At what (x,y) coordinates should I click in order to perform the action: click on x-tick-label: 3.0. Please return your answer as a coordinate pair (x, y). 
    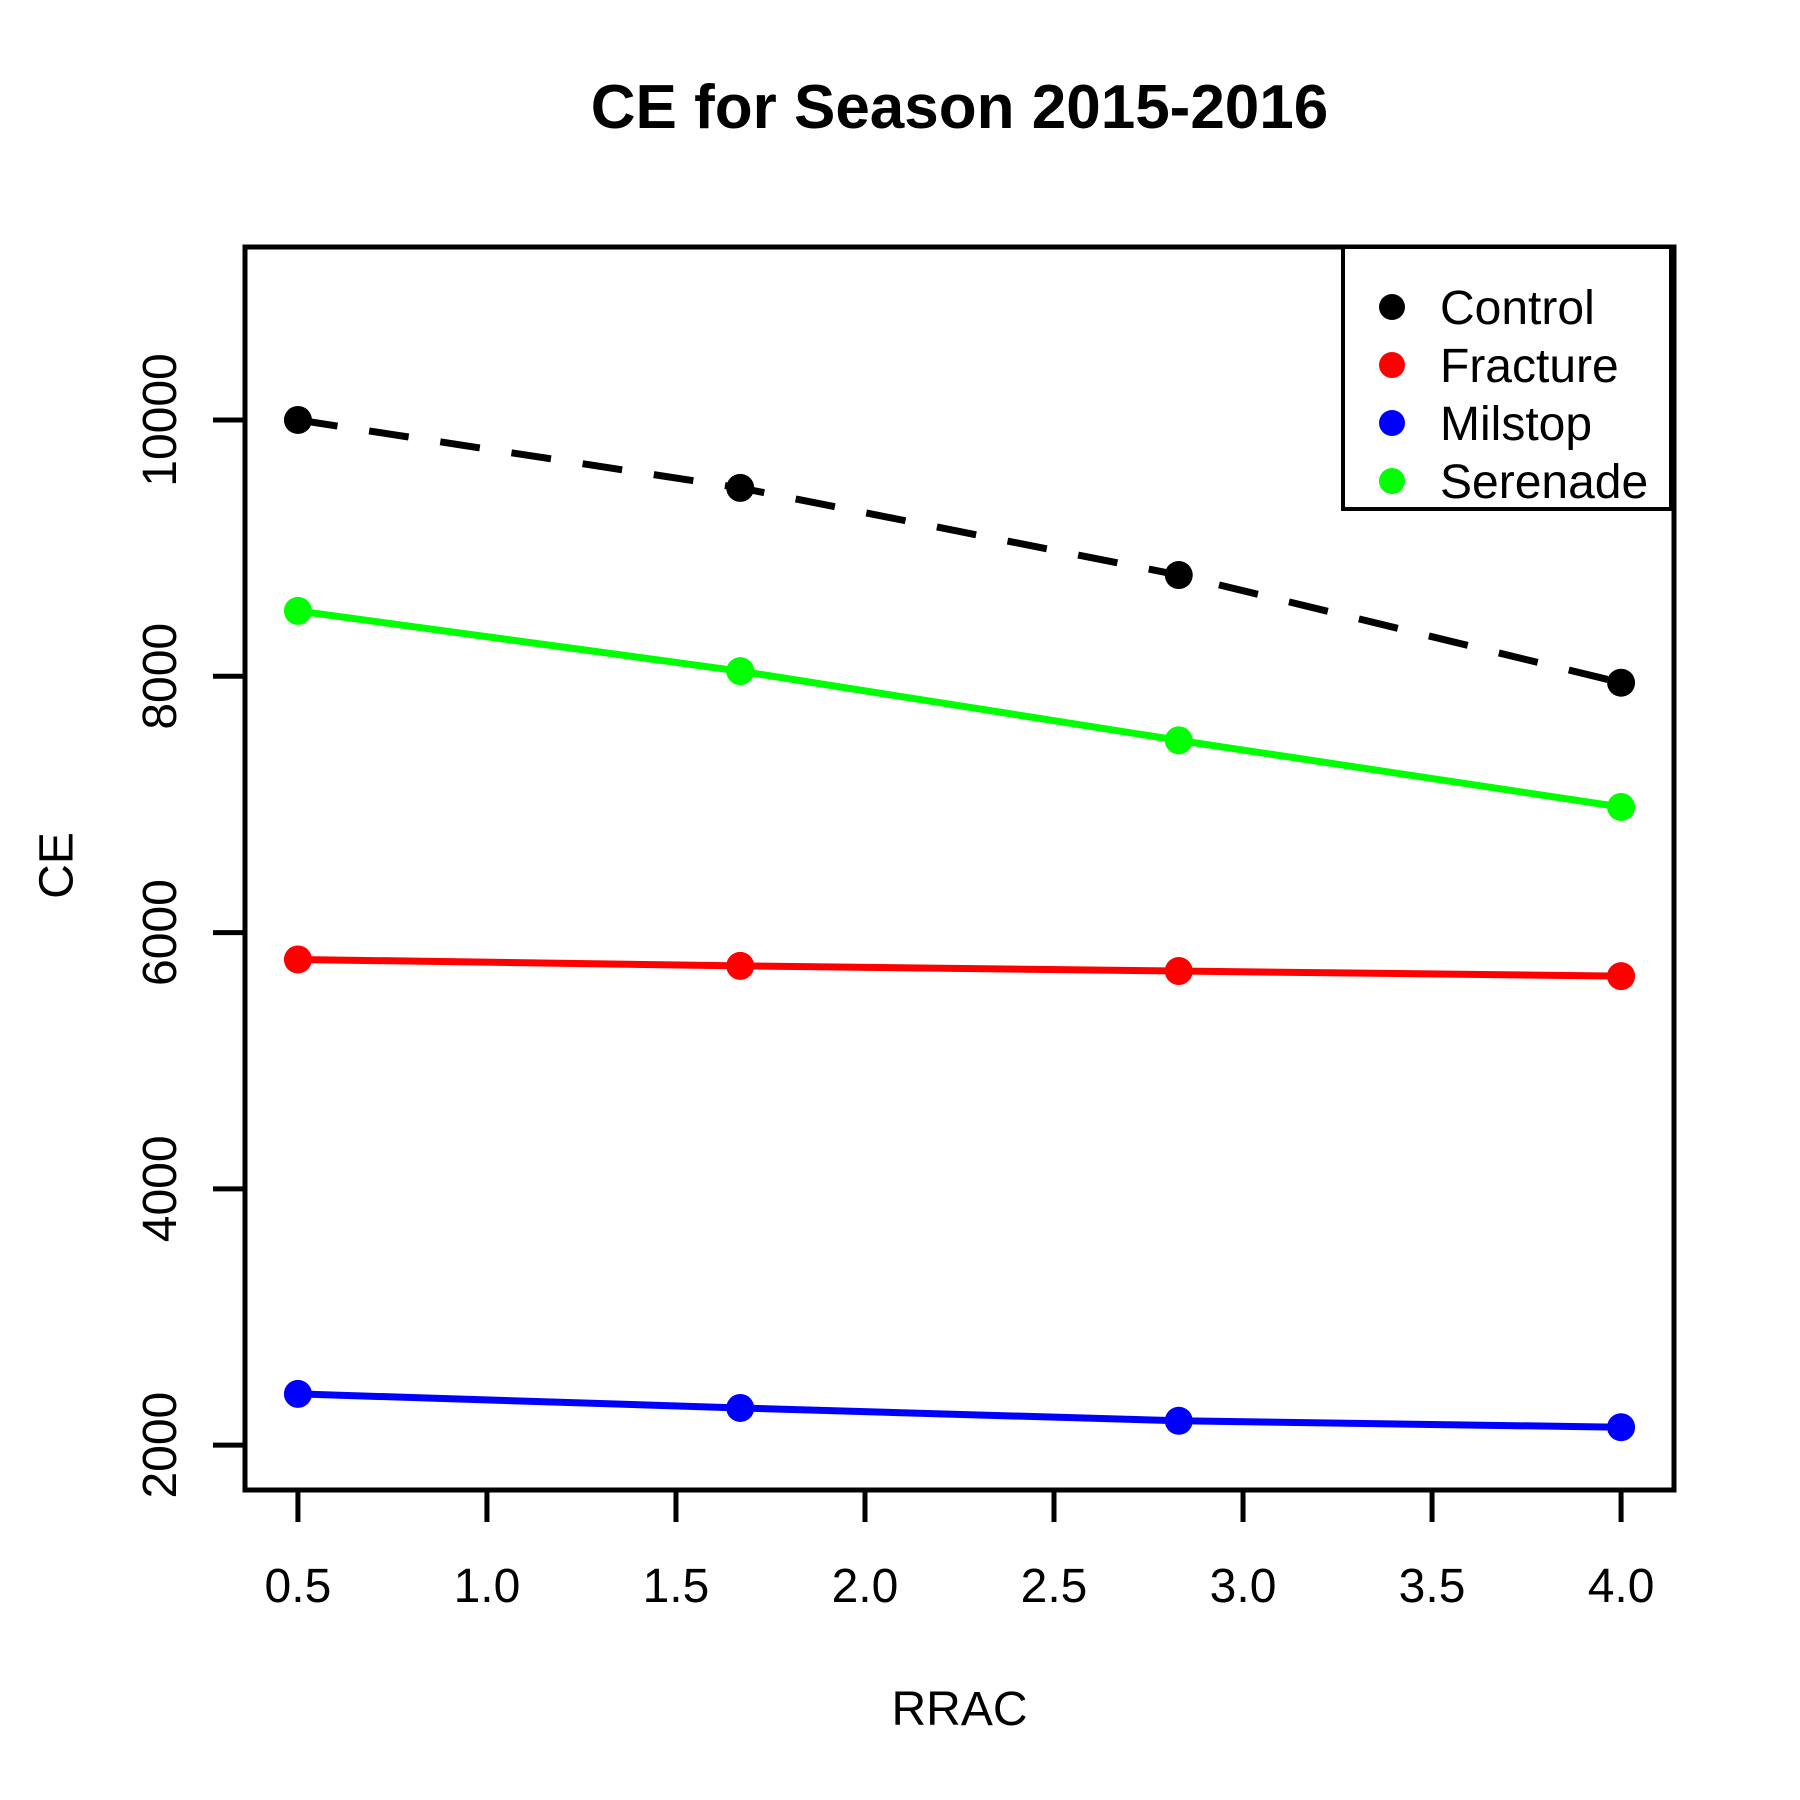
    Looking at the image, I should click on (1243, 1586).